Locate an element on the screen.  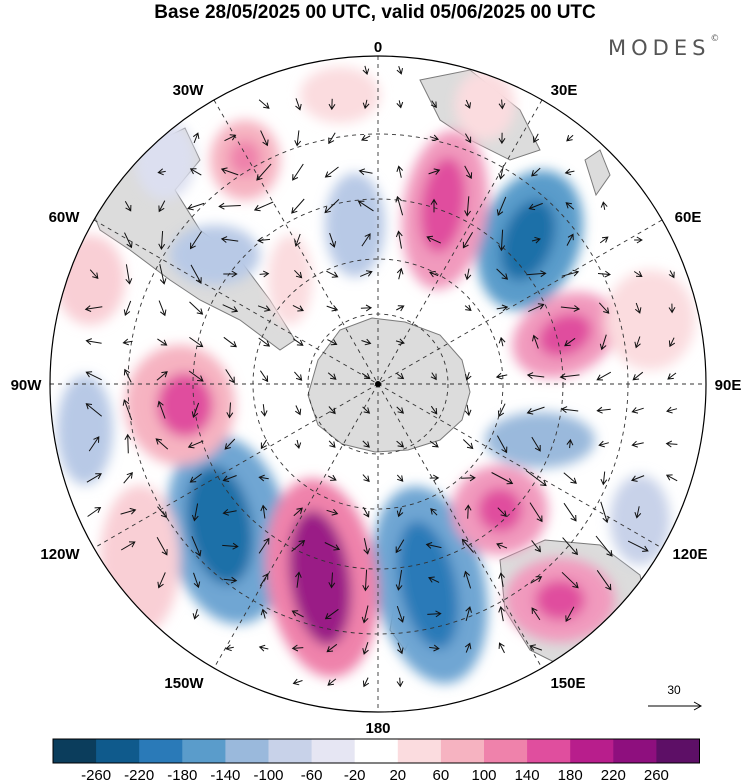
madagascar is located at coordinates (597, 173).